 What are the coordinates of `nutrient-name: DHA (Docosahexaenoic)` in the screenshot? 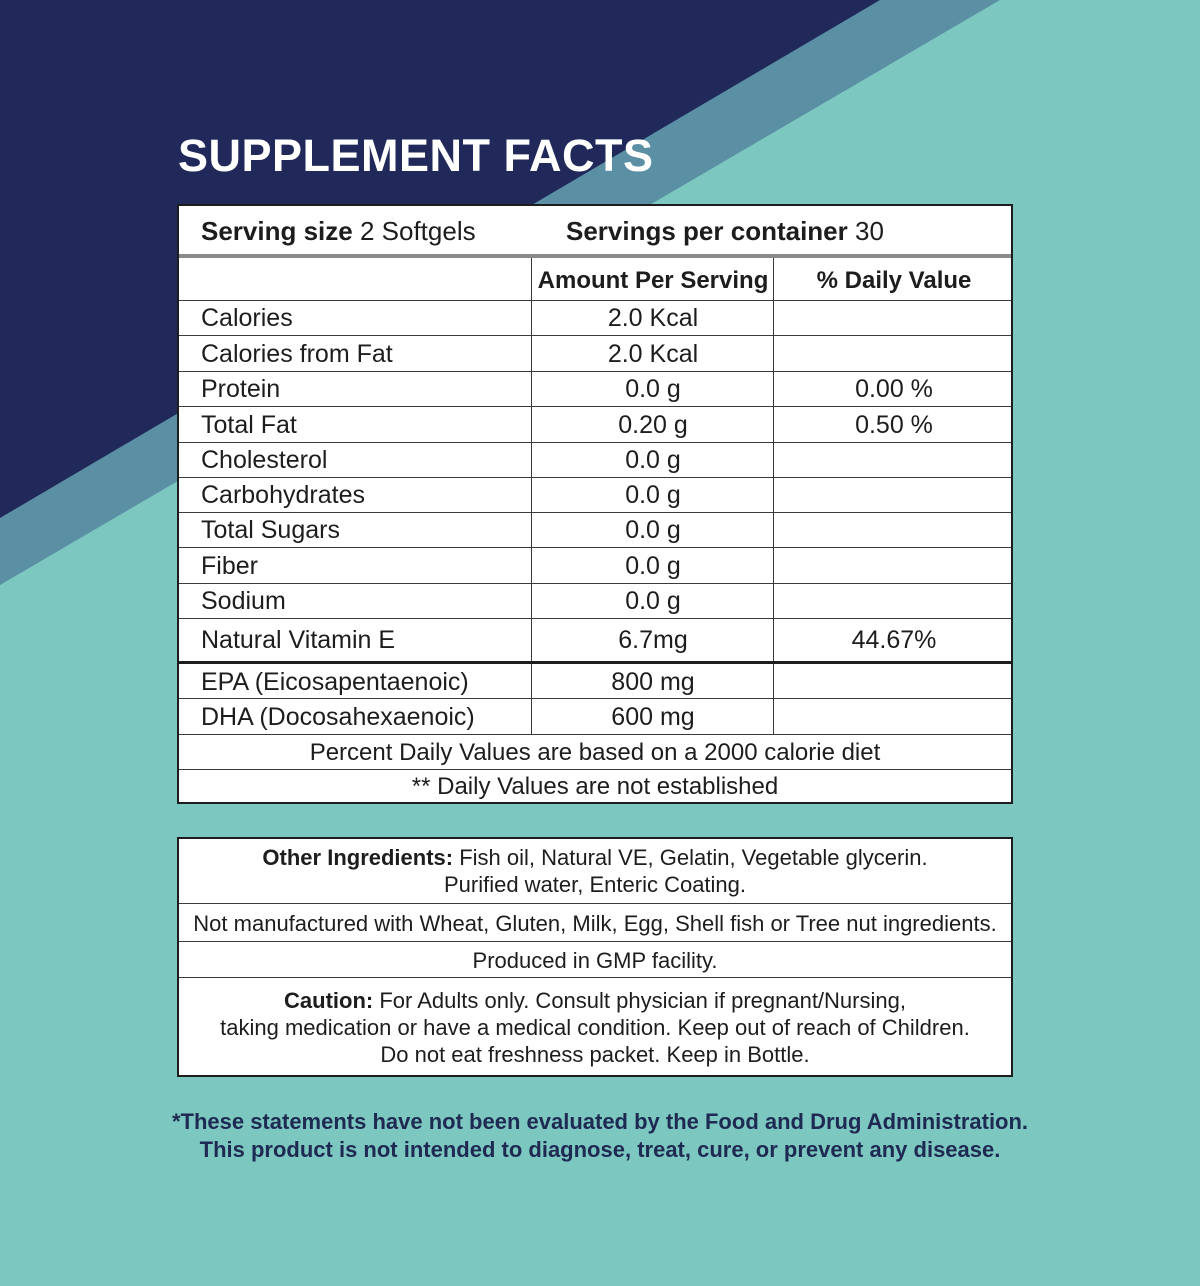 It's located at (338, 716).